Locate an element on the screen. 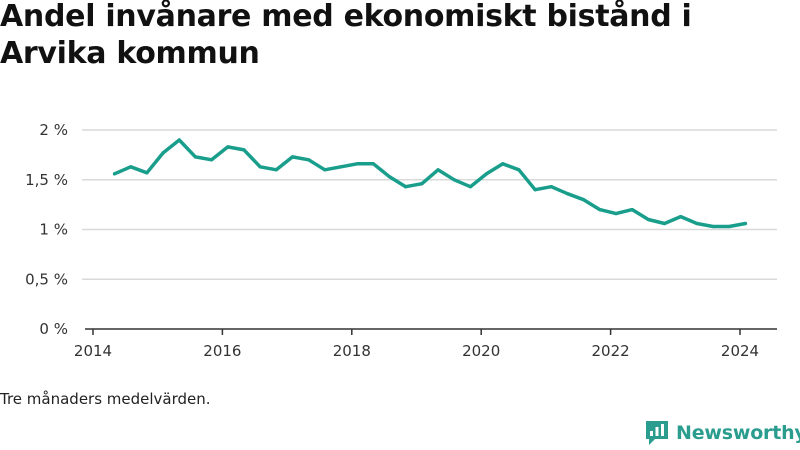  x-tick-label: 2024 is located at coordinates (740, 351).